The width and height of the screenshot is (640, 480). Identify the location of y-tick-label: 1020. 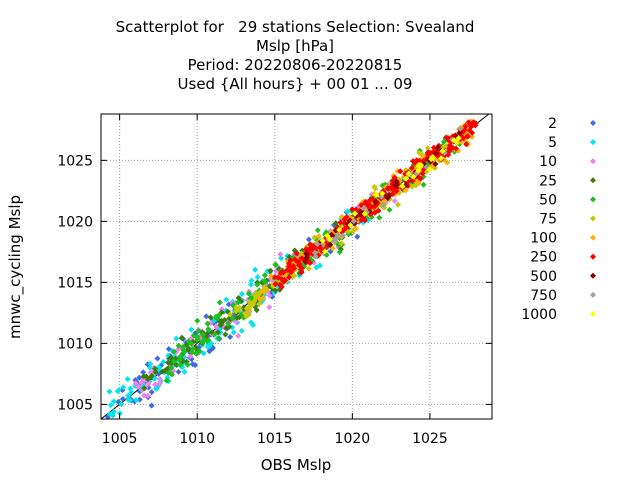
(75, 222).